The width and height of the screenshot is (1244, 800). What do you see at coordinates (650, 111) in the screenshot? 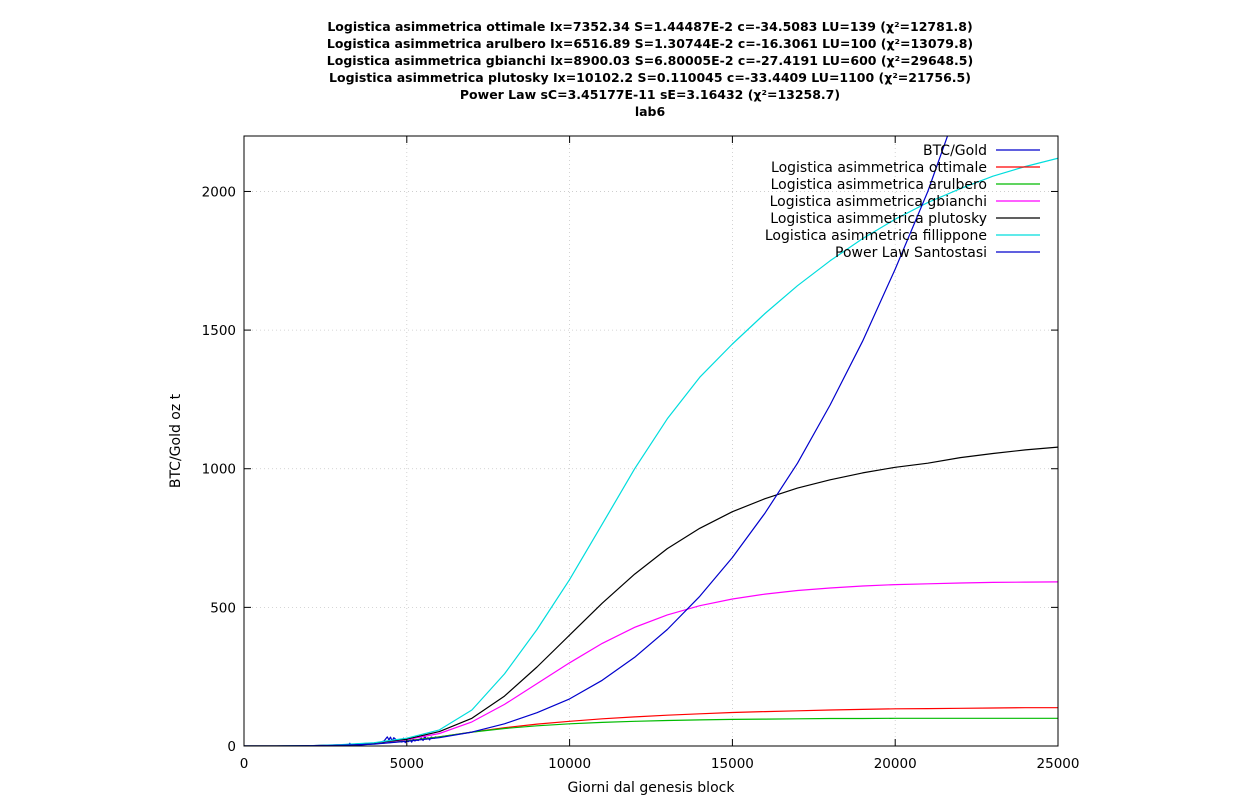
I see `title-line-6: lab6` at bounding box center [650, 111].